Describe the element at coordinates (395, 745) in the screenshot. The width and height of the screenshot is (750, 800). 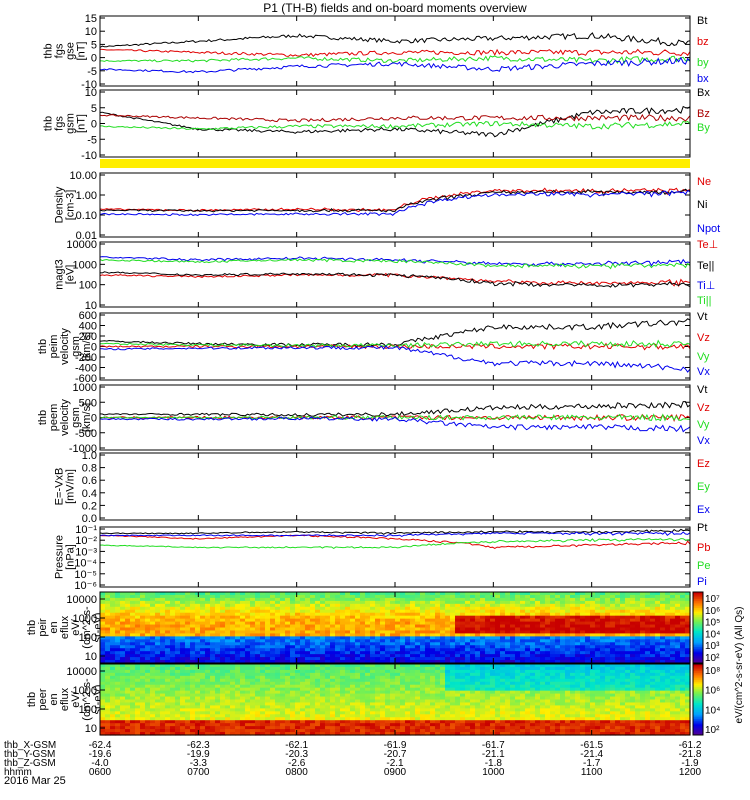
I see `footer-value: -61.9` at that location.